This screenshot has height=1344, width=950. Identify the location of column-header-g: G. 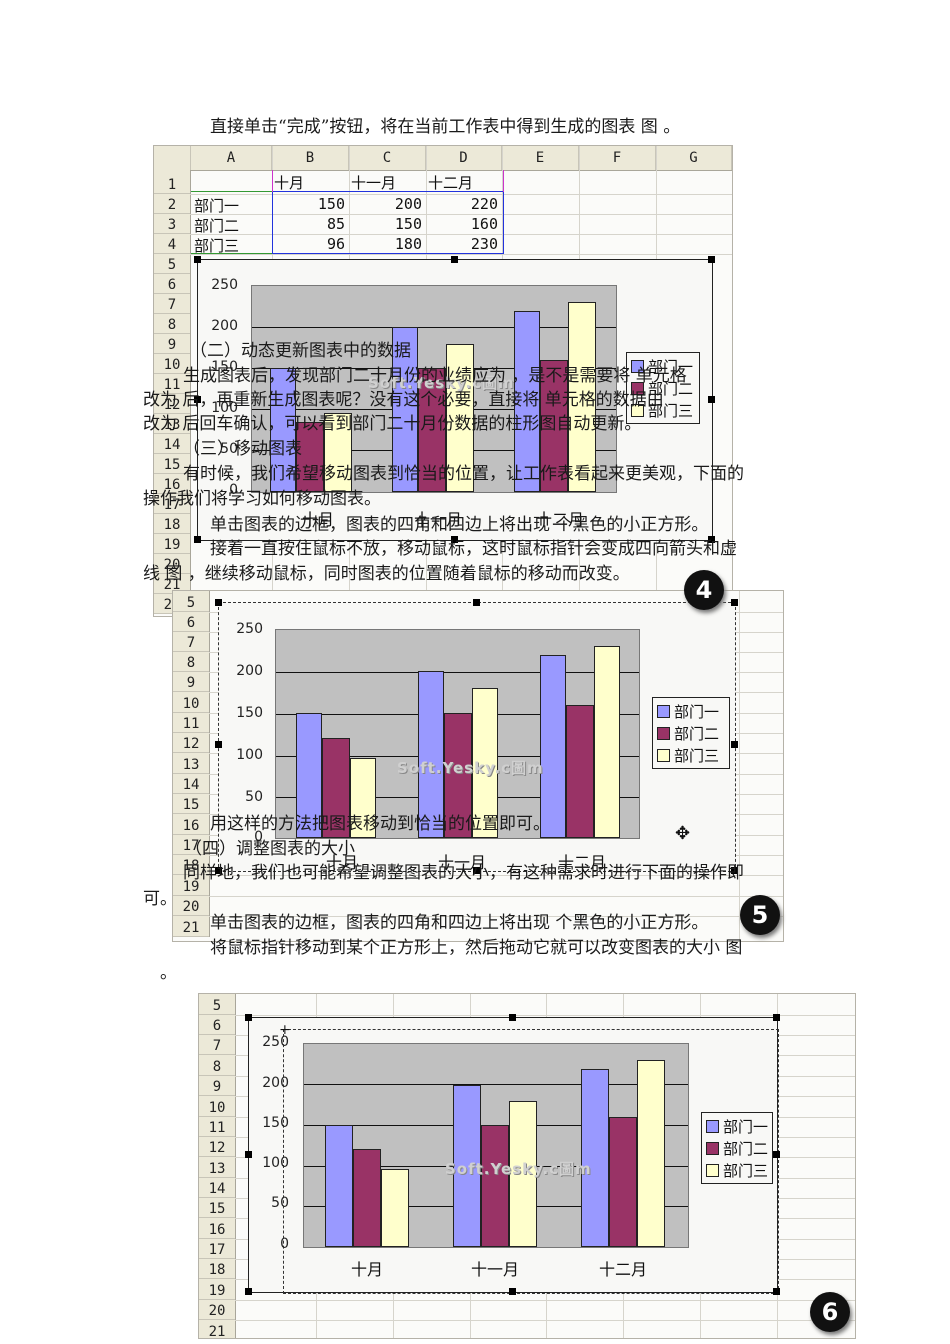
(694, 158).